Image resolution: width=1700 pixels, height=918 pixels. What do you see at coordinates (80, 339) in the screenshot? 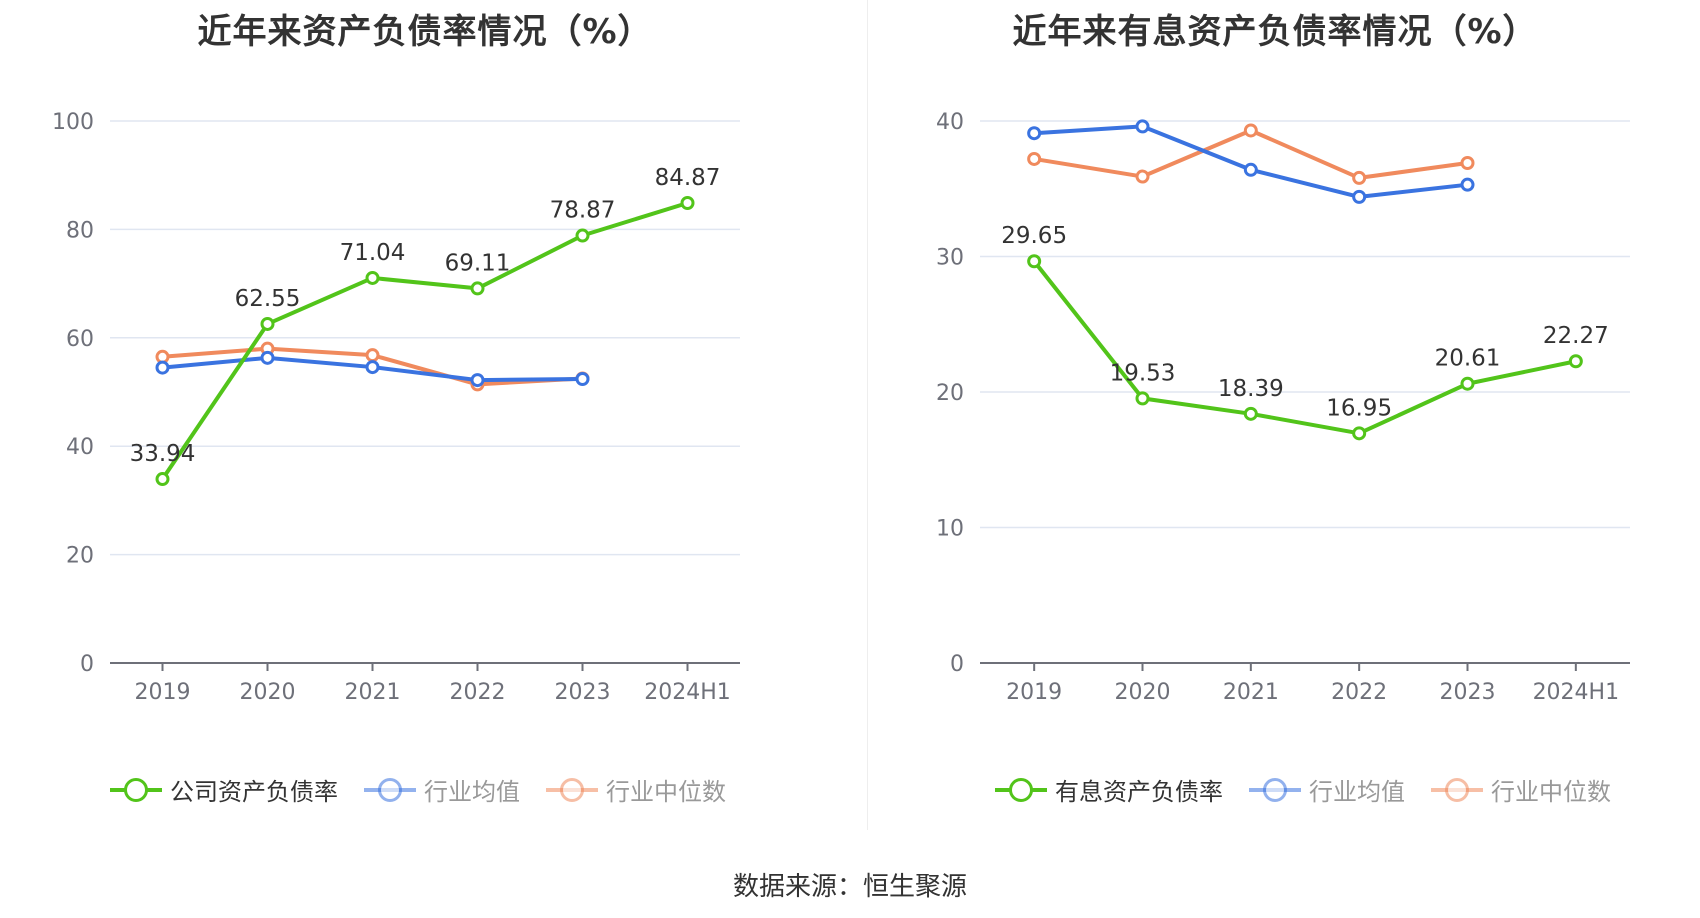
I see `y-tick-label: 60` at bounding box center [80, 339].